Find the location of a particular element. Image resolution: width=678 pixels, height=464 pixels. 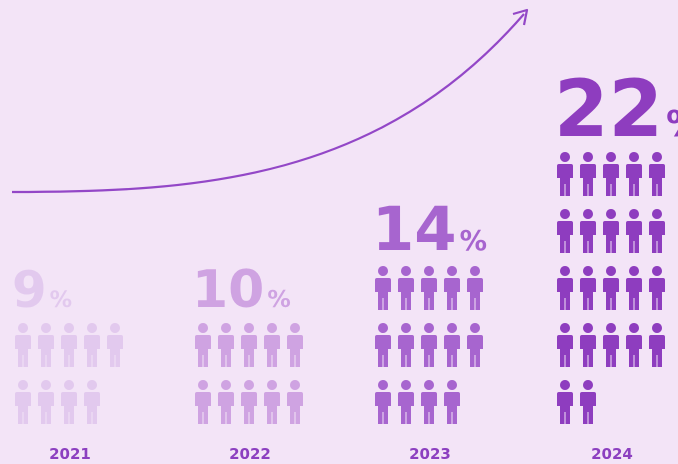

year-label: 2022 is located at coordinates (250, 454).